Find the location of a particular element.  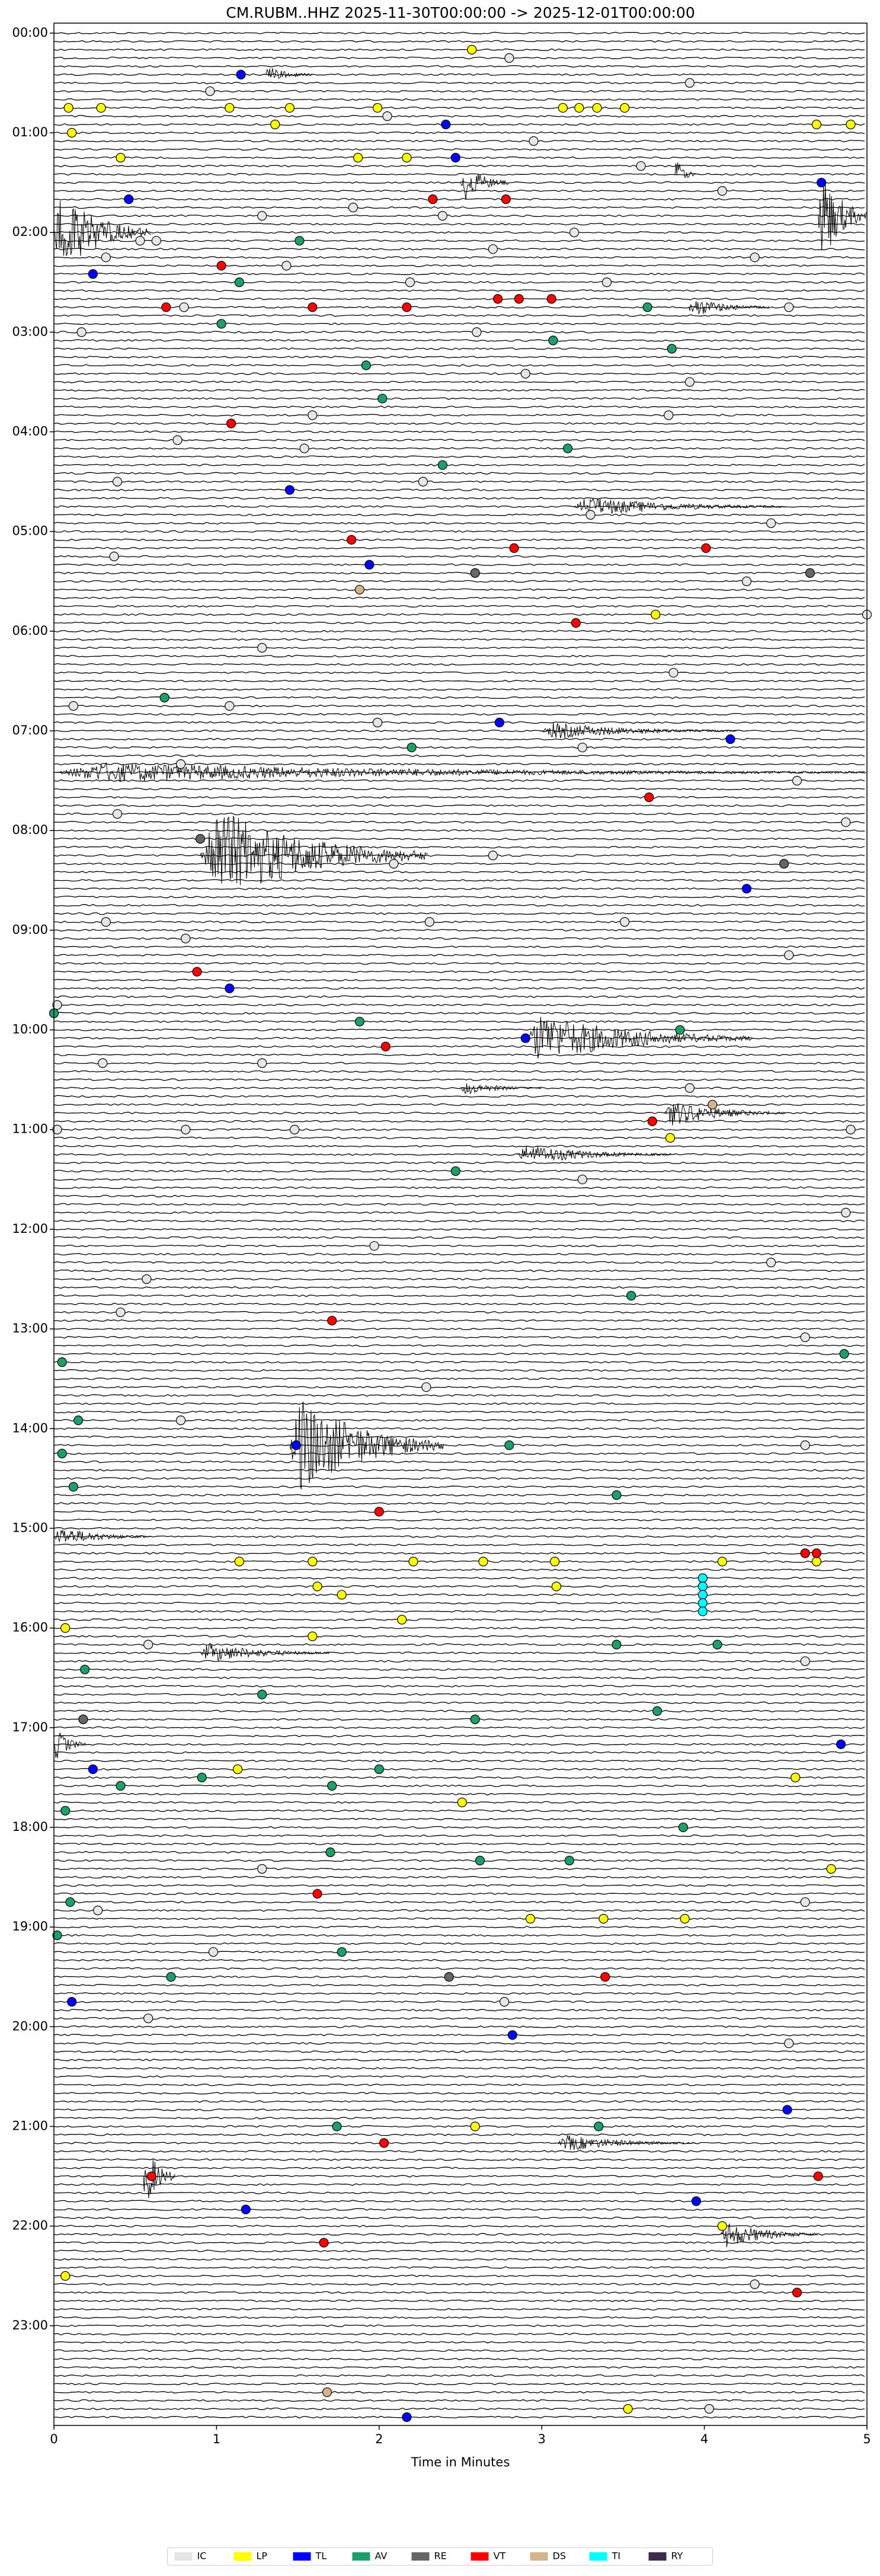

y-tick-label: 08:00 is located at coordinates (30, 830).